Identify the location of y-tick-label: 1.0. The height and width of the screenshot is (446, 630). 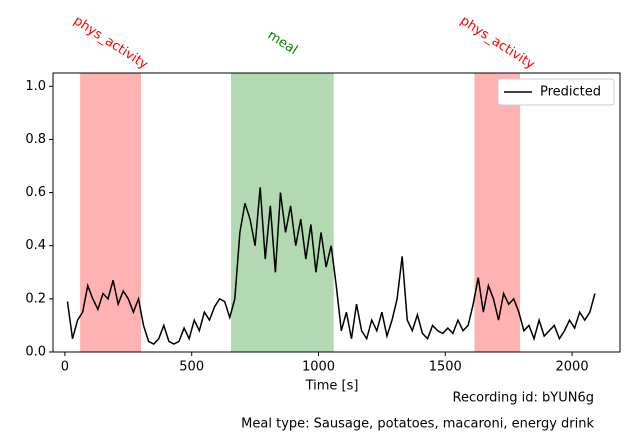
(35, 86).